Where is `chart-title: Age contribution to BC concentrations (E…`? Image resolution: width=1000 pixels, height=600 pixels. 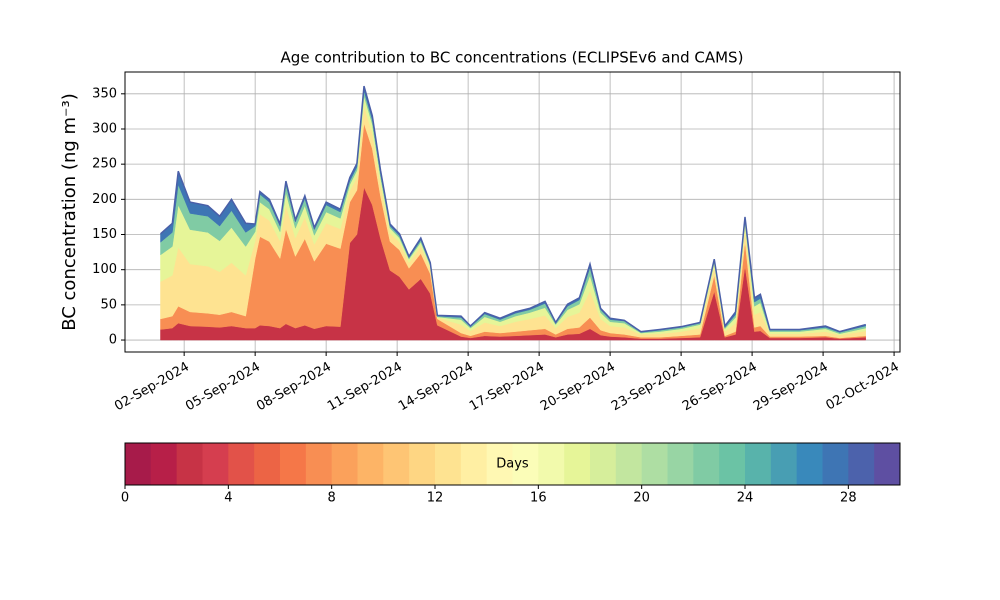 chart-title: Age contribution to BC concentrations (E… is located at coordinates (512, 58).